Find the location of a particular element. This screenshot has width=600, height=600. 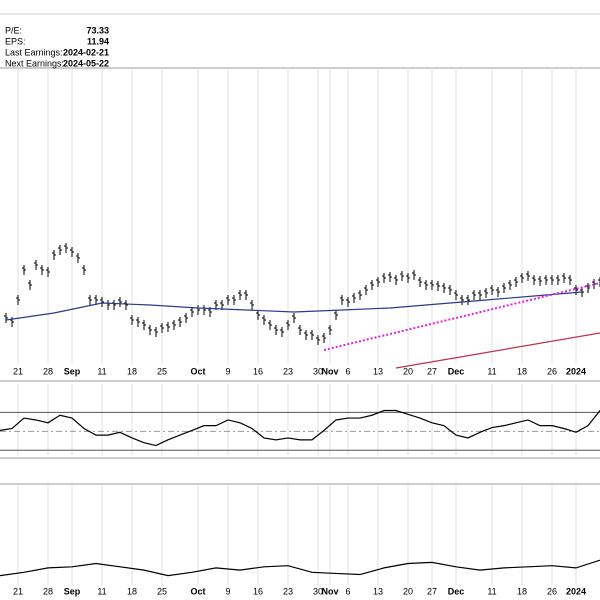

x-tick-label: 13 is located at coordinates (378, 591).